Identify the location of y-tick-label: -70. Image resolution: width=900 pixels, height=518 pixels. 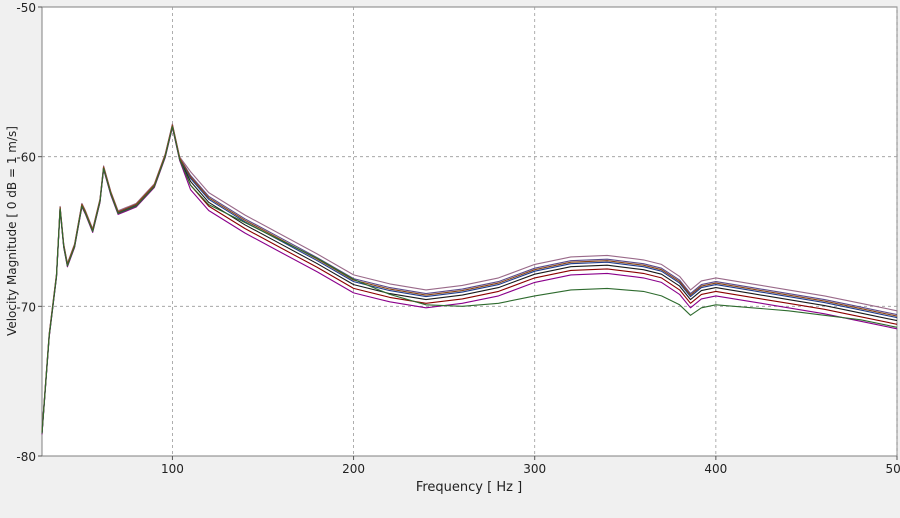
(26, 307).